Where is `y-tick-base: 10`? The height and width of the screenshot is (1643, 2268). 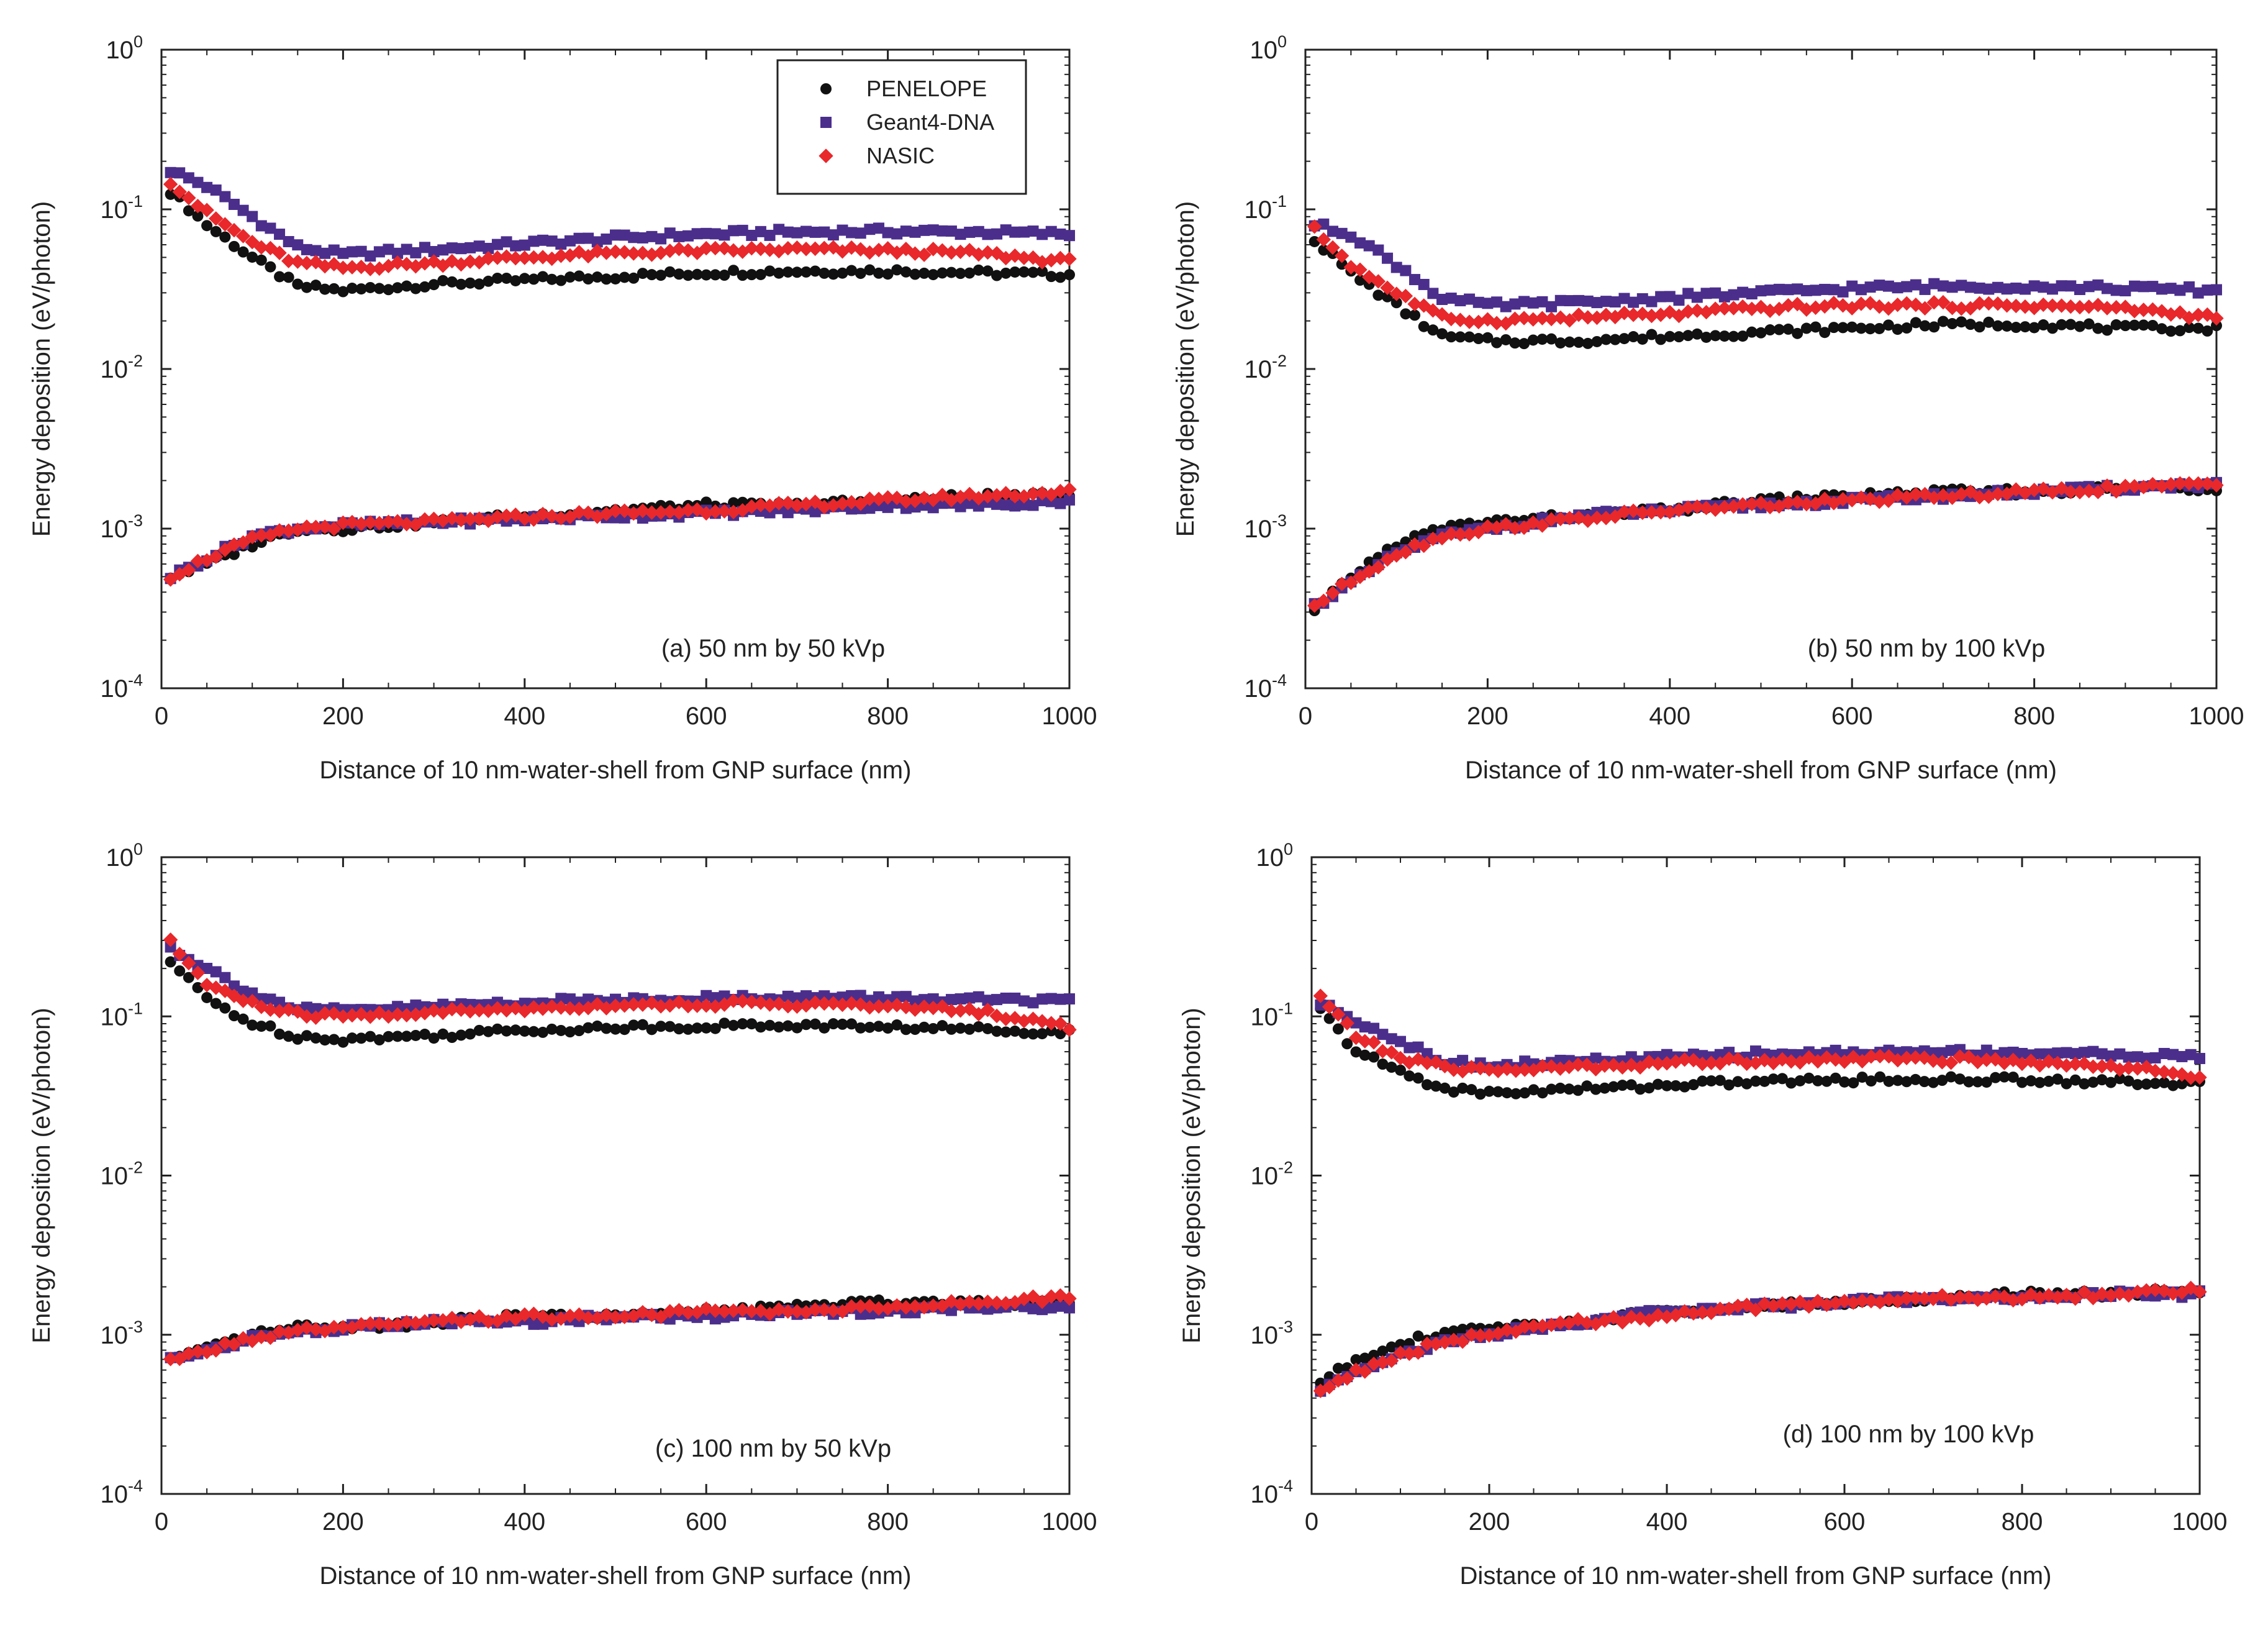 y-tick-base: 10 is located at coordinates (114, 1177).